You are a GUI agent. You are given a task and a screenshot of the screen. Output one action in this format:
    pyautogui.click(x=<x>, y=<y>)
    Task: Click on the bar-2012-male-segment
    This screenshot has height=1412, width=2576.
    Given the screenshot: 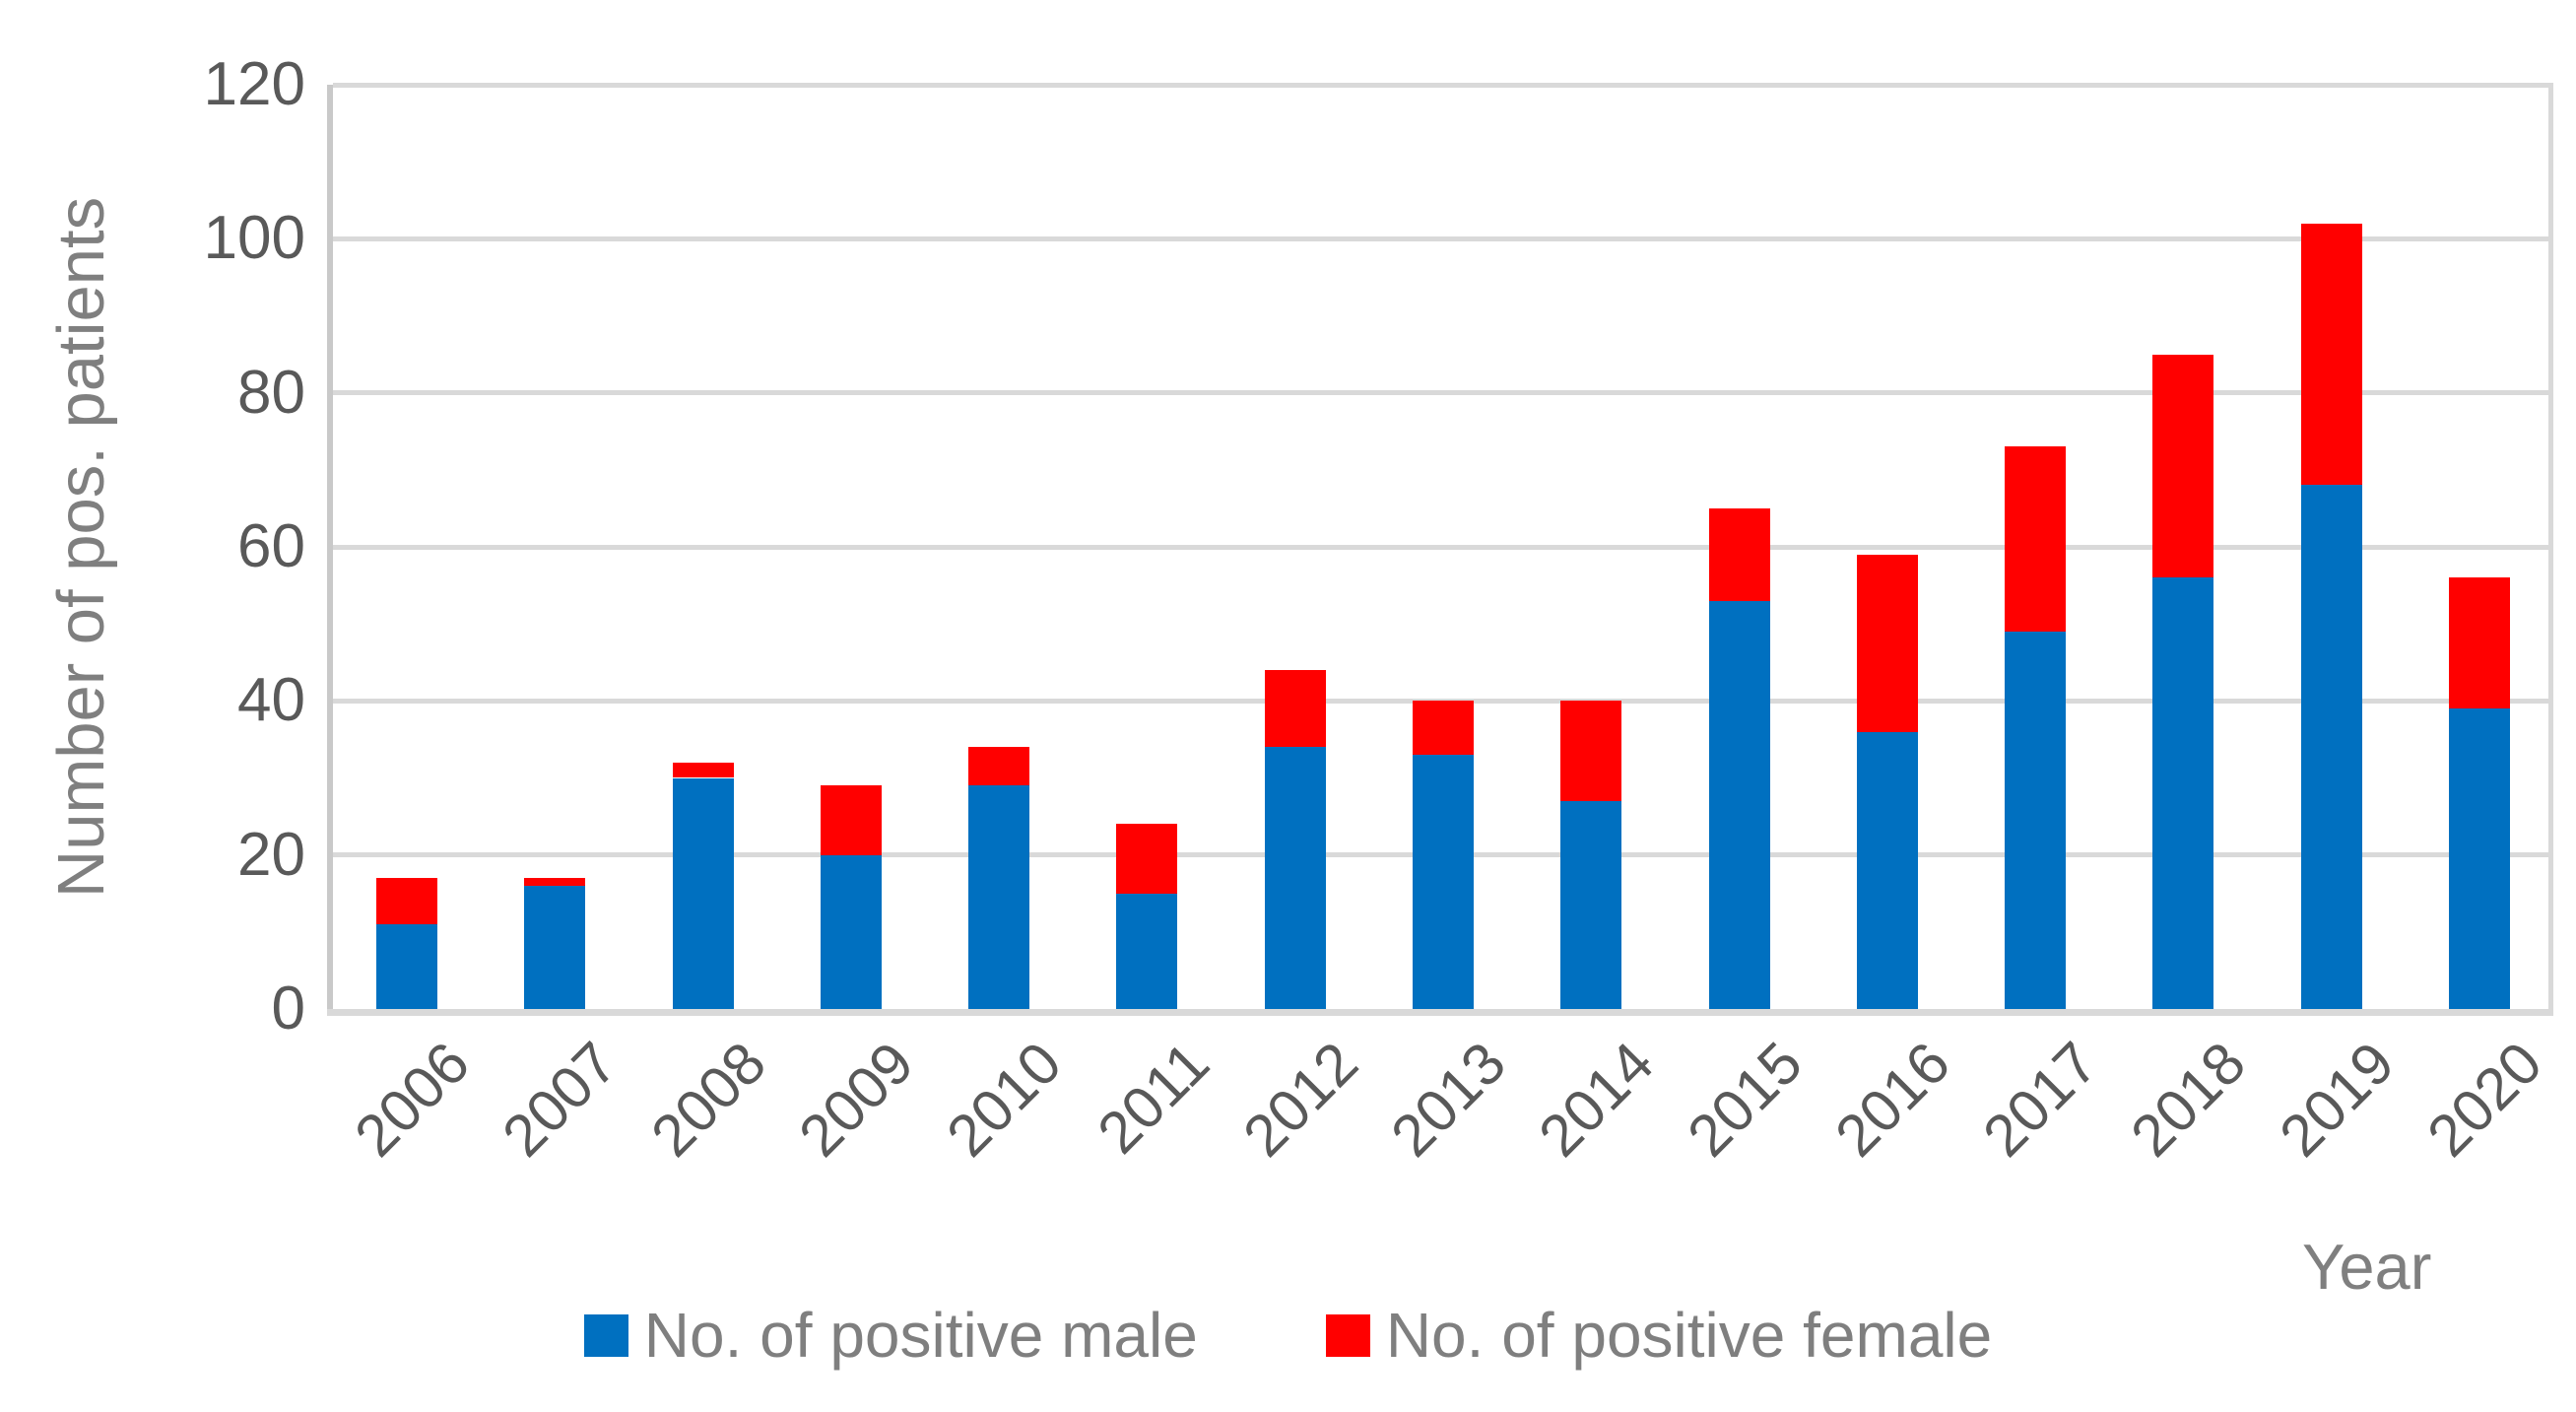 What is the action you would take?
    pyautogui.click(x=1295, y=878)
    